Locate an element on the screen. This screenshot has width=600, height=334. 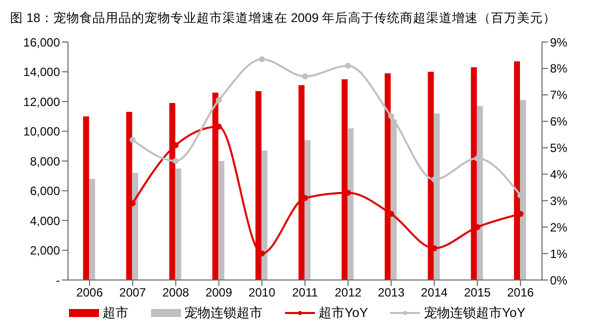
y2-tick-label: 7% is located at coordinates (559, 95).